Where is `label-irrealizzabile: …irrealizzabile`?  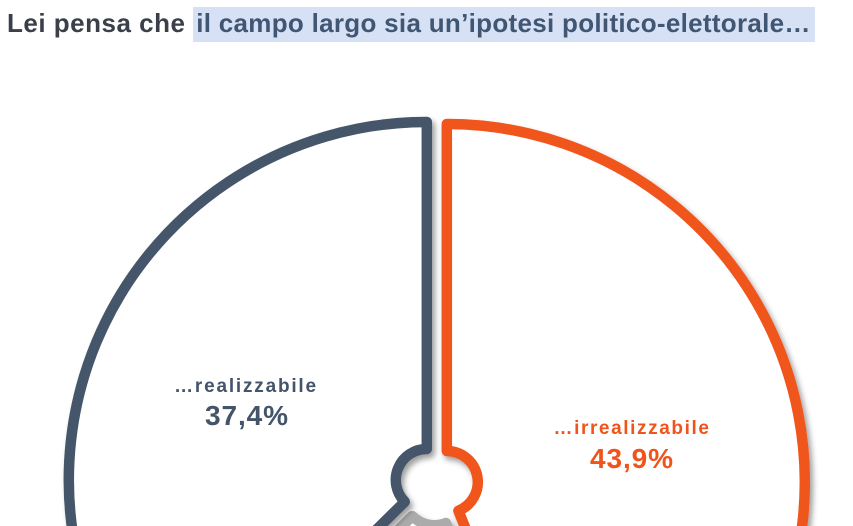
label-irrealizzabile: …irrealizzabile is located at coordinates (631, 428).